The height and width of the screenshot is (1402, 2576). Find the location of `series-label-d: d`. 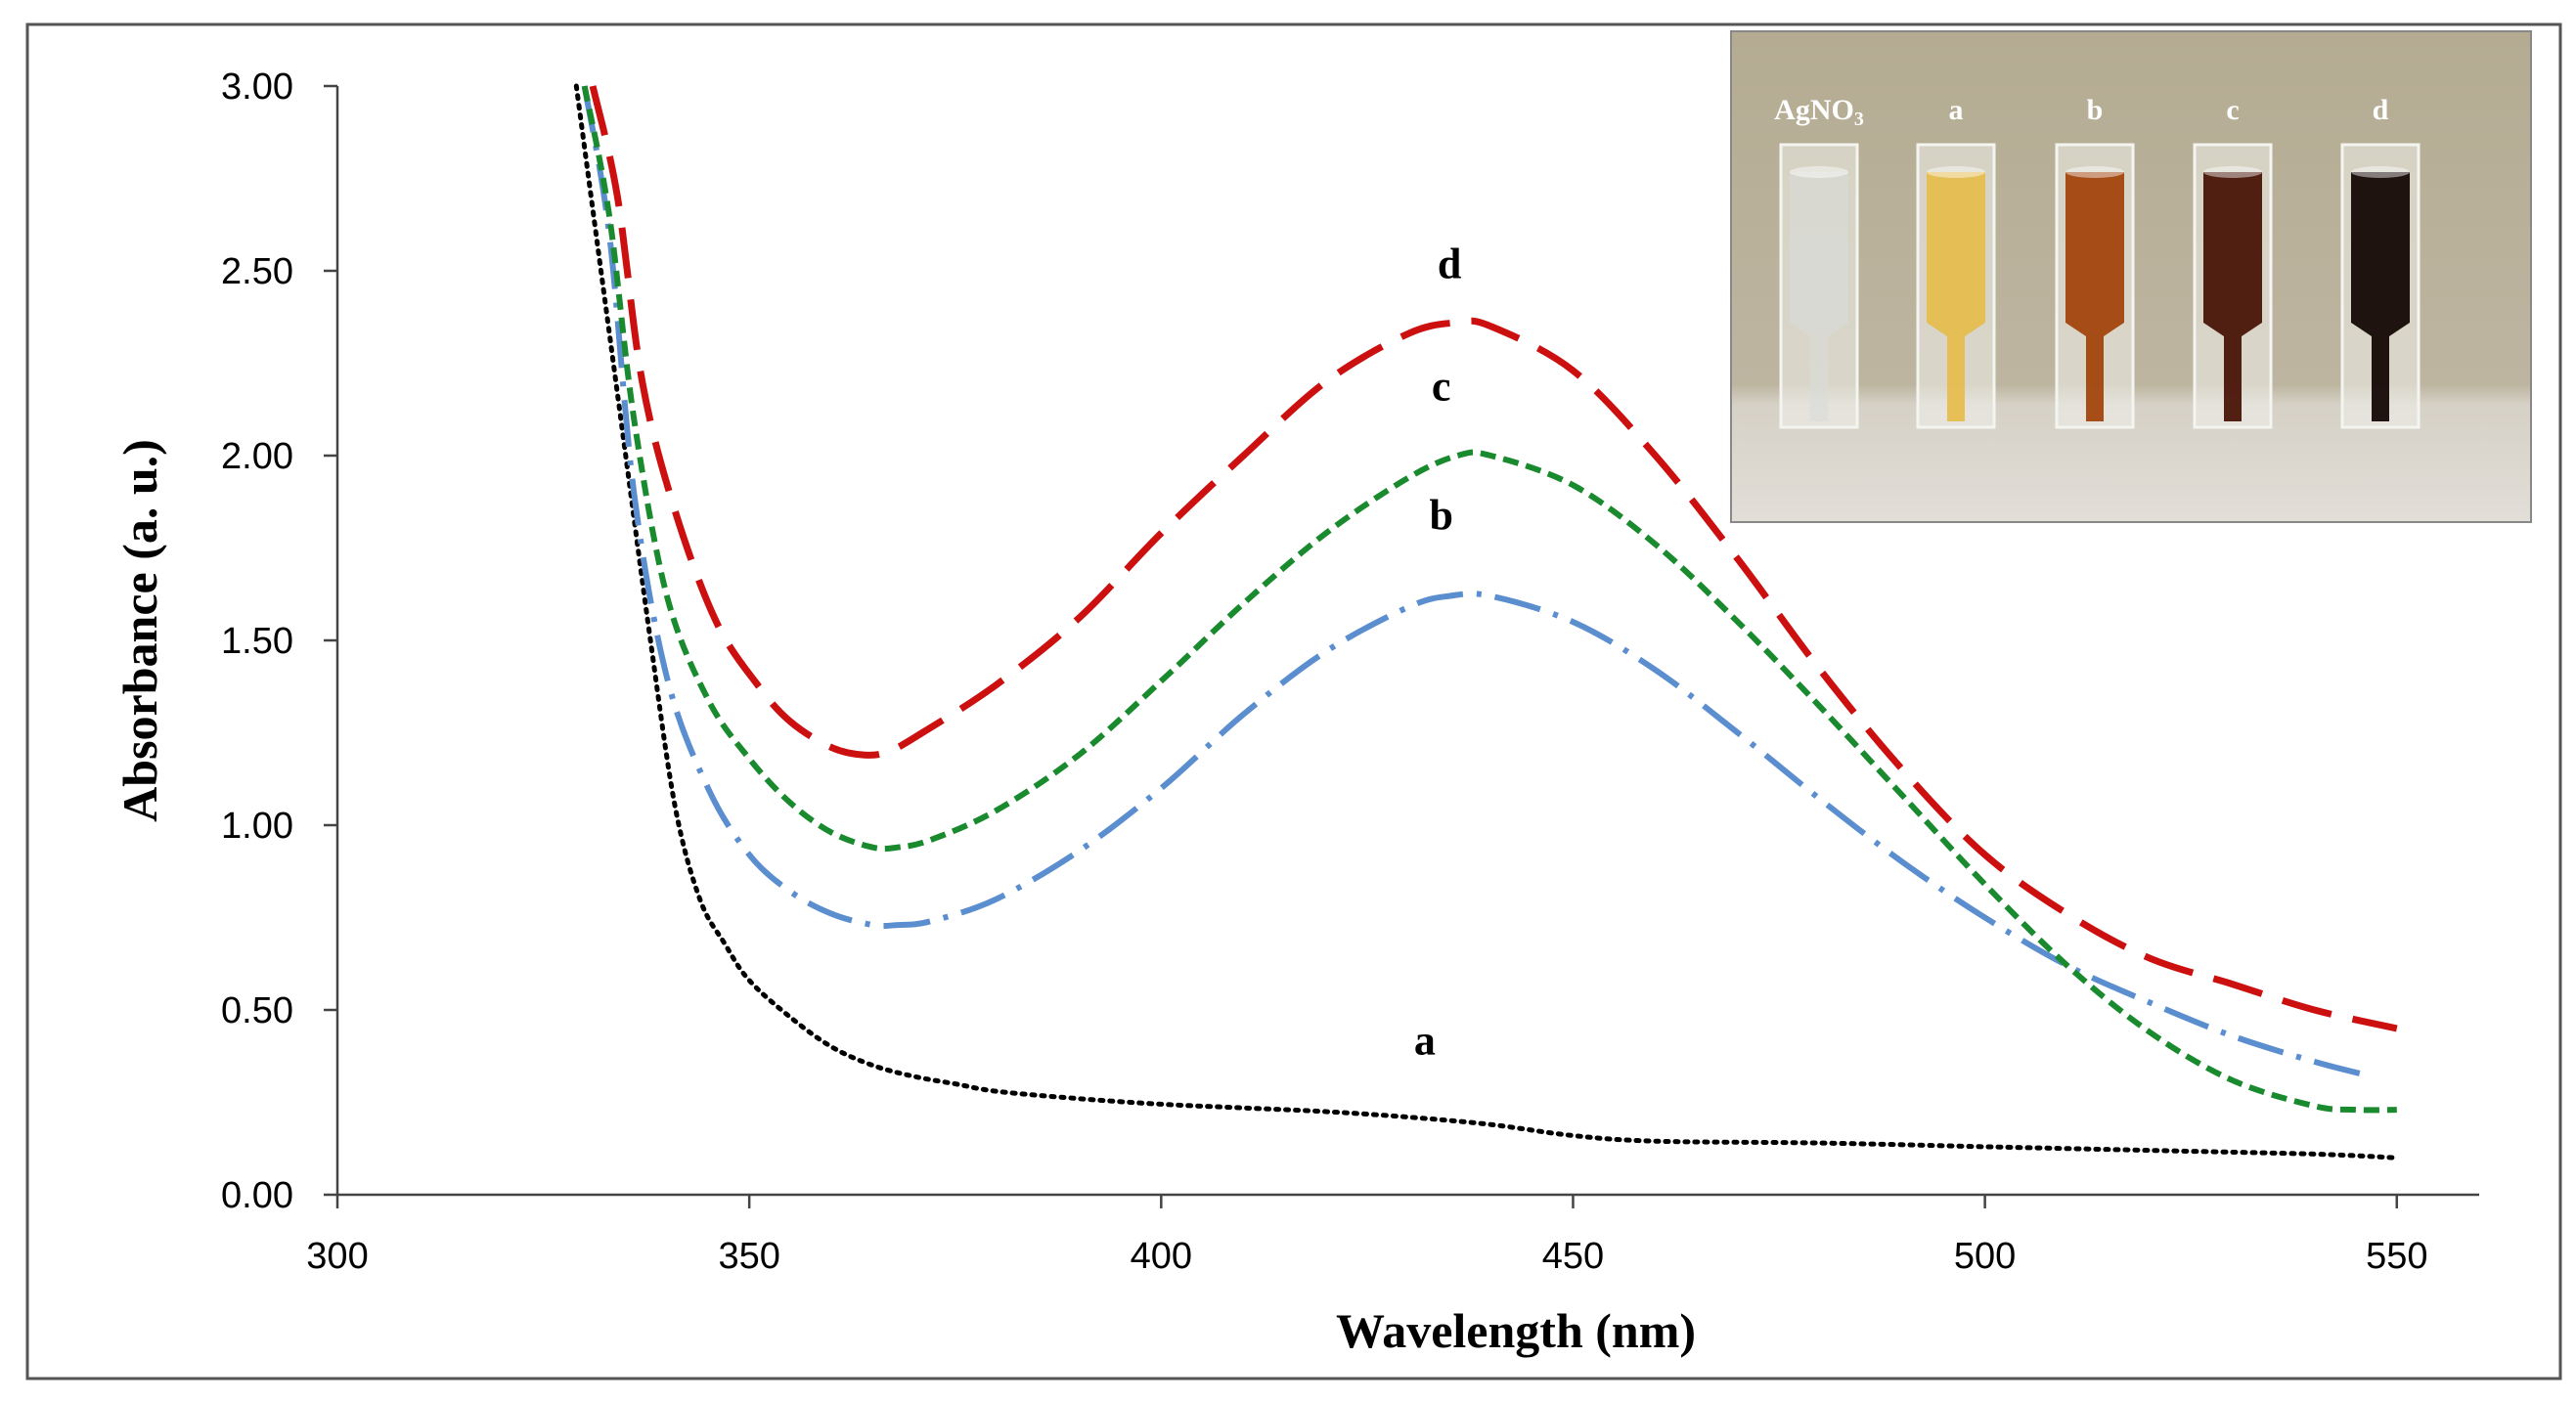

series-label-d: d is located at coordinates (1449, 265).